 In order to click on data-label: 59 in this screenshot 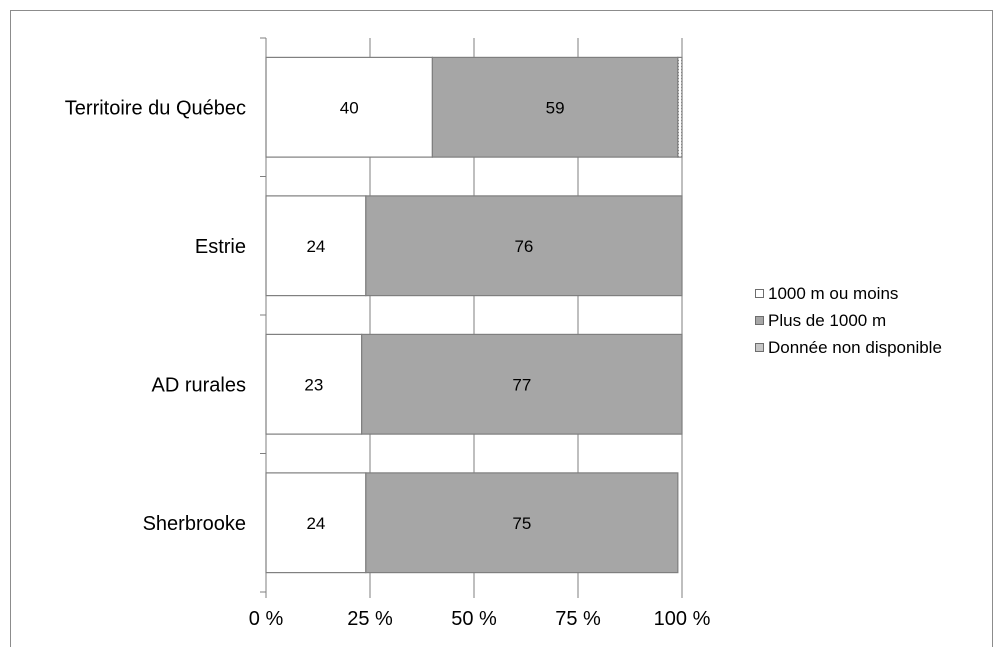, I will do `click(555, 107)`.